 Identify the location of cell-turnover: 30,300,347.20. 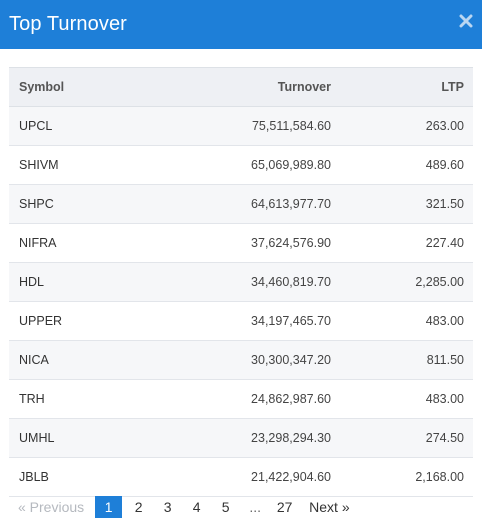
(248, 360).